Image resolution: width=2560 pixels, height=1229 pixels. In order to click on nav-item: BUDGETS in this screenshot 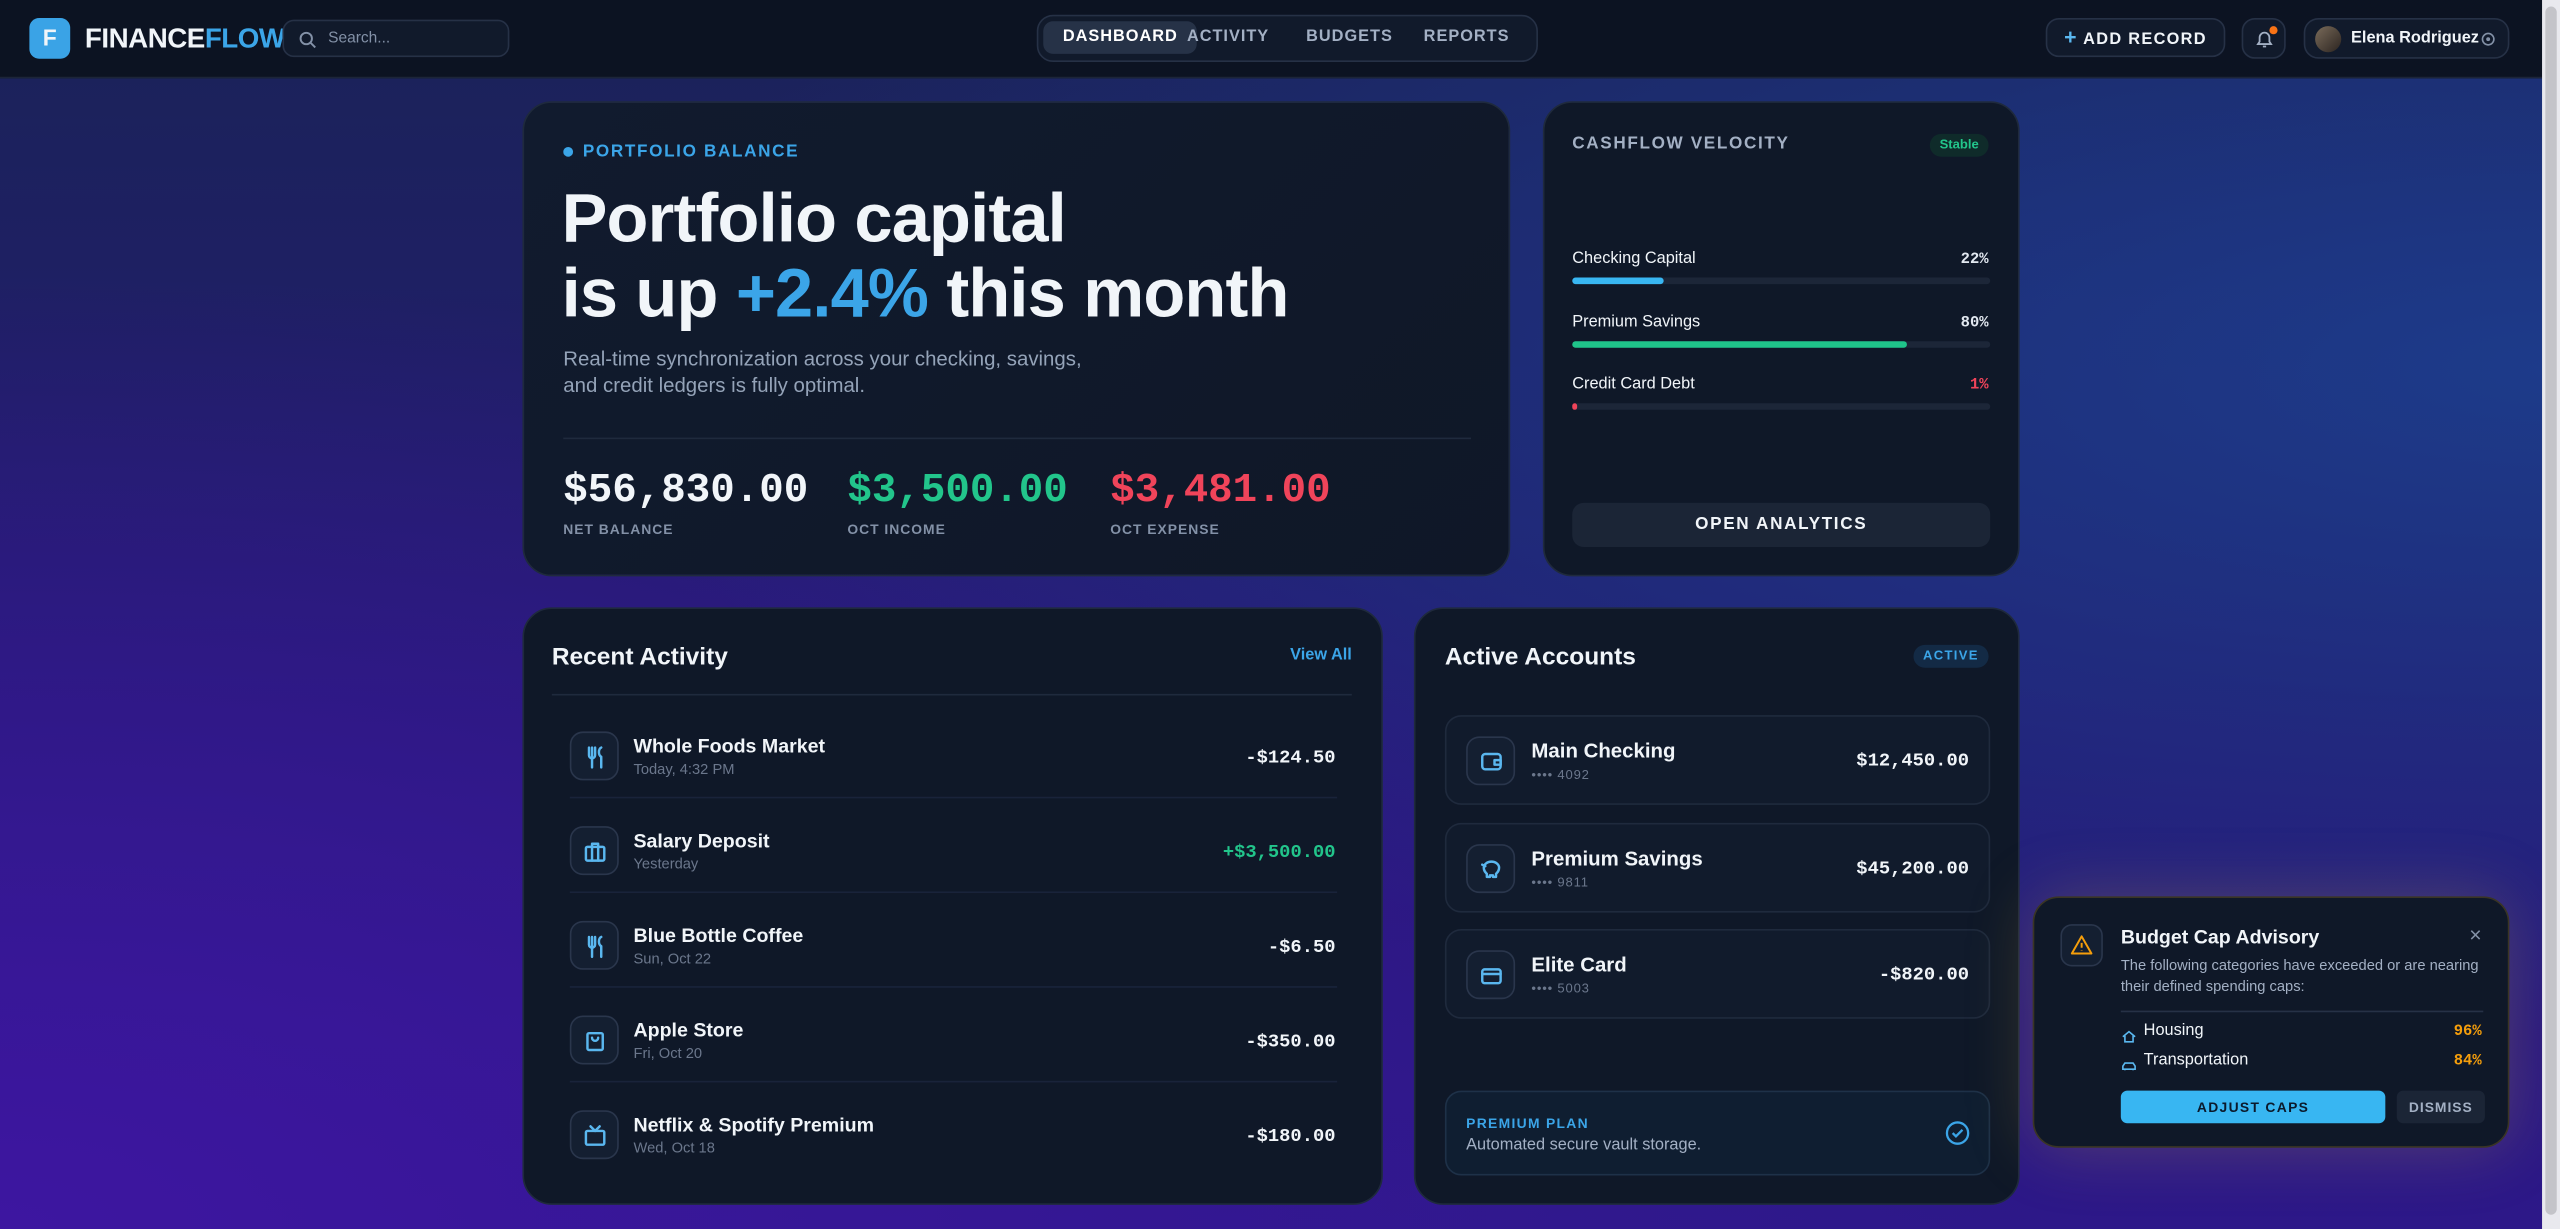, I will do `click(1349, 36)`.